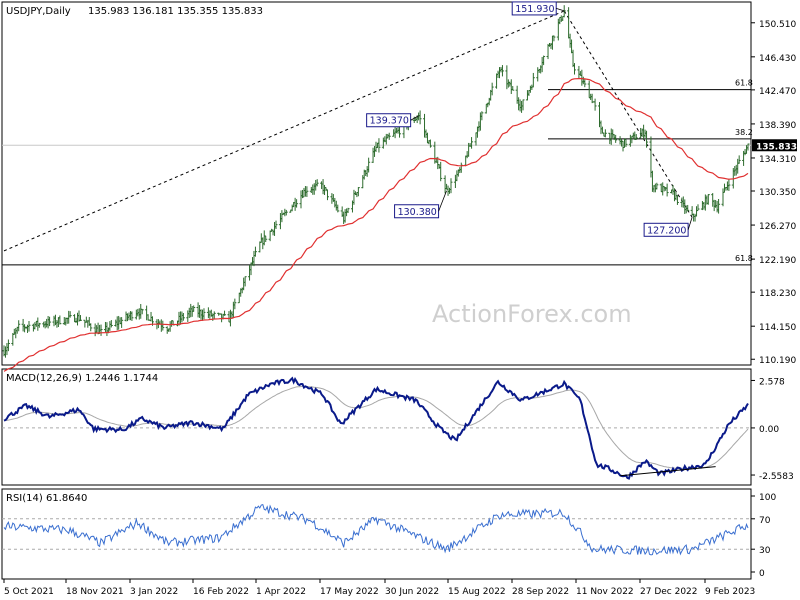 The height and width of the screenshot is (600, 800). What do you see at coordinates (669, 592) in the screenshot?
I see `x-axis-label: 27 Dec 2022` at bounding box center [669, 592].